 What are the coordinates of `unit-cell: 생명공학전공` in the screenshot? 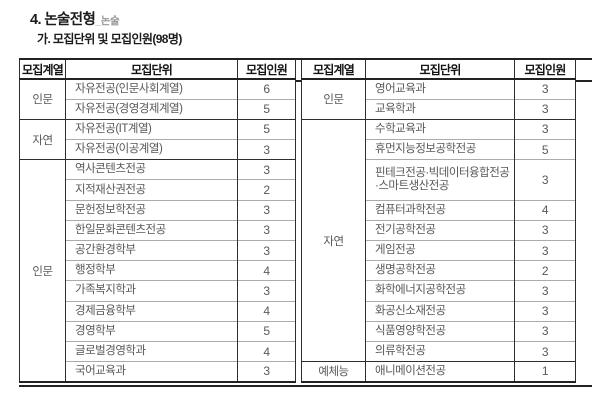 It's located at (440, 270).